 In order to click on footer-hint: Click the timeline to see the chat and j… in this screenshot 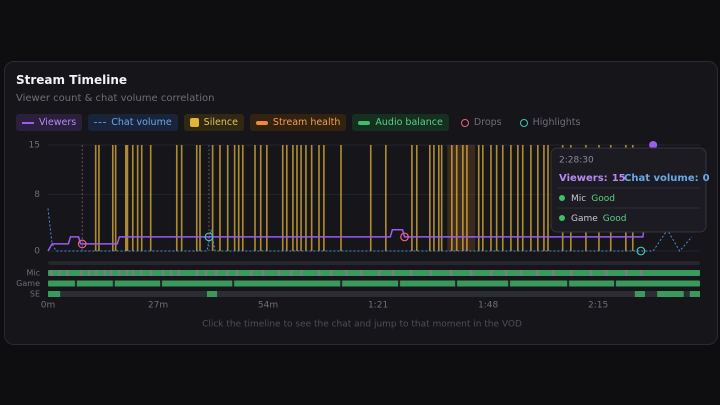, I will do `click(362, 325)`.